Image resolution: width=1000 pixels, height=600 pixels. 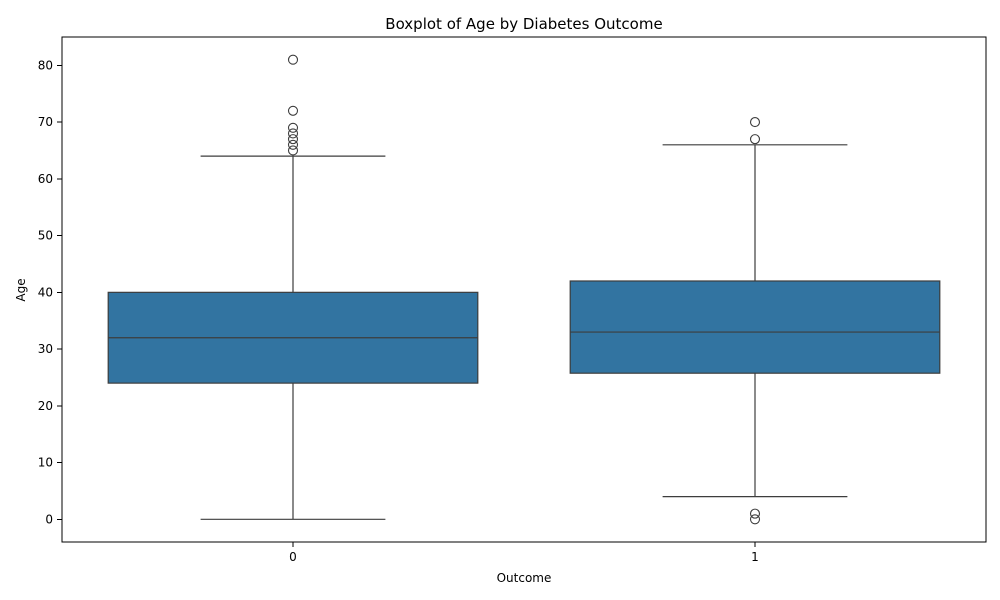 What do you see at coordinates (45, 65) in the screenshot?
I see `y-tick-label: 80` at bounding box center [45, 65].